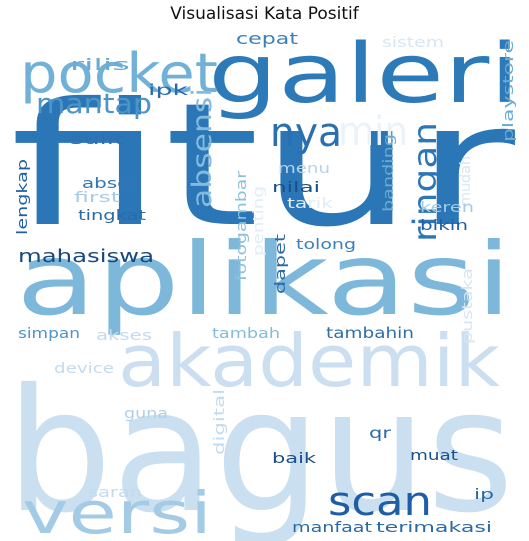 Image resolution: width=529 pixels, height=541 pixels. I want to click on chart-title: Visualisasi Kata Positif, so click(264, 14).